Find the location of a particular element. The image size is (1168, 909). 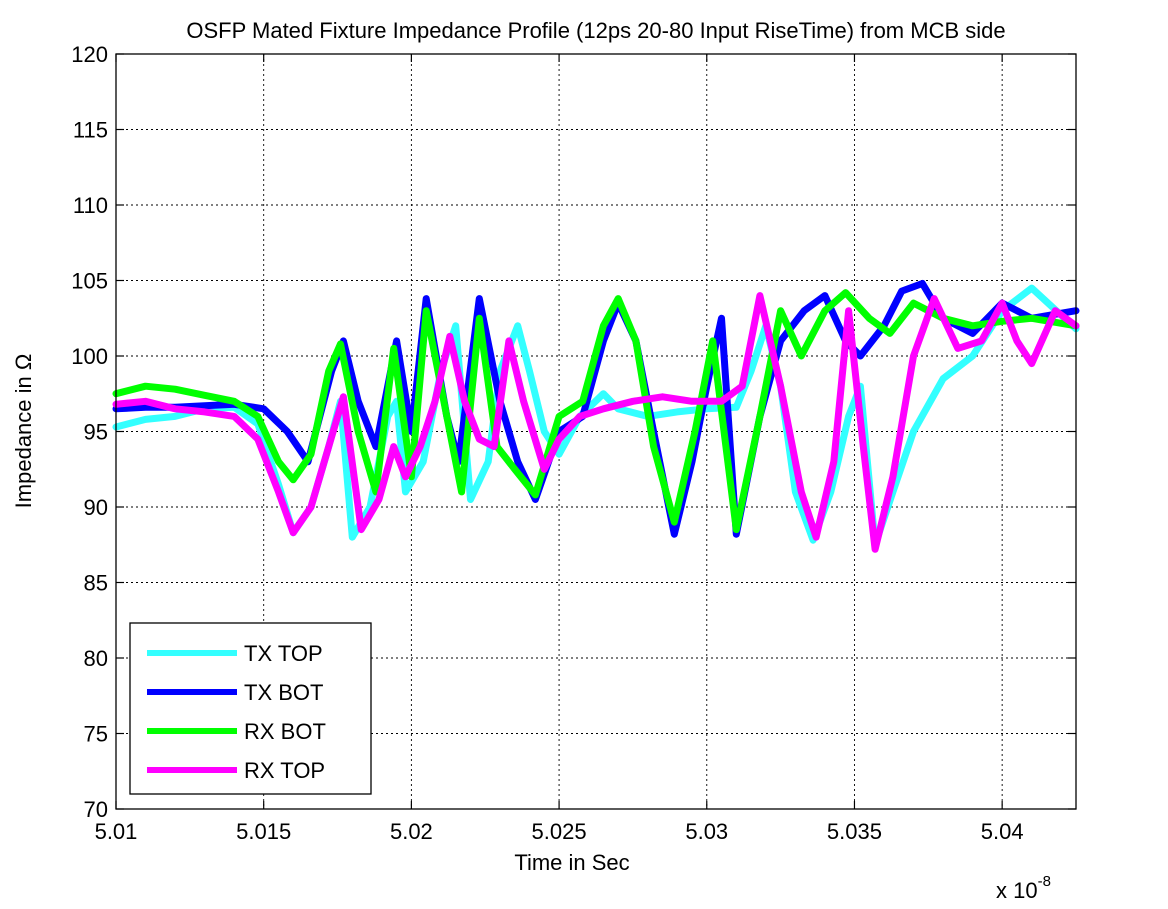

x-axis-label: Time in Sec is located at coordinates (571, 862).